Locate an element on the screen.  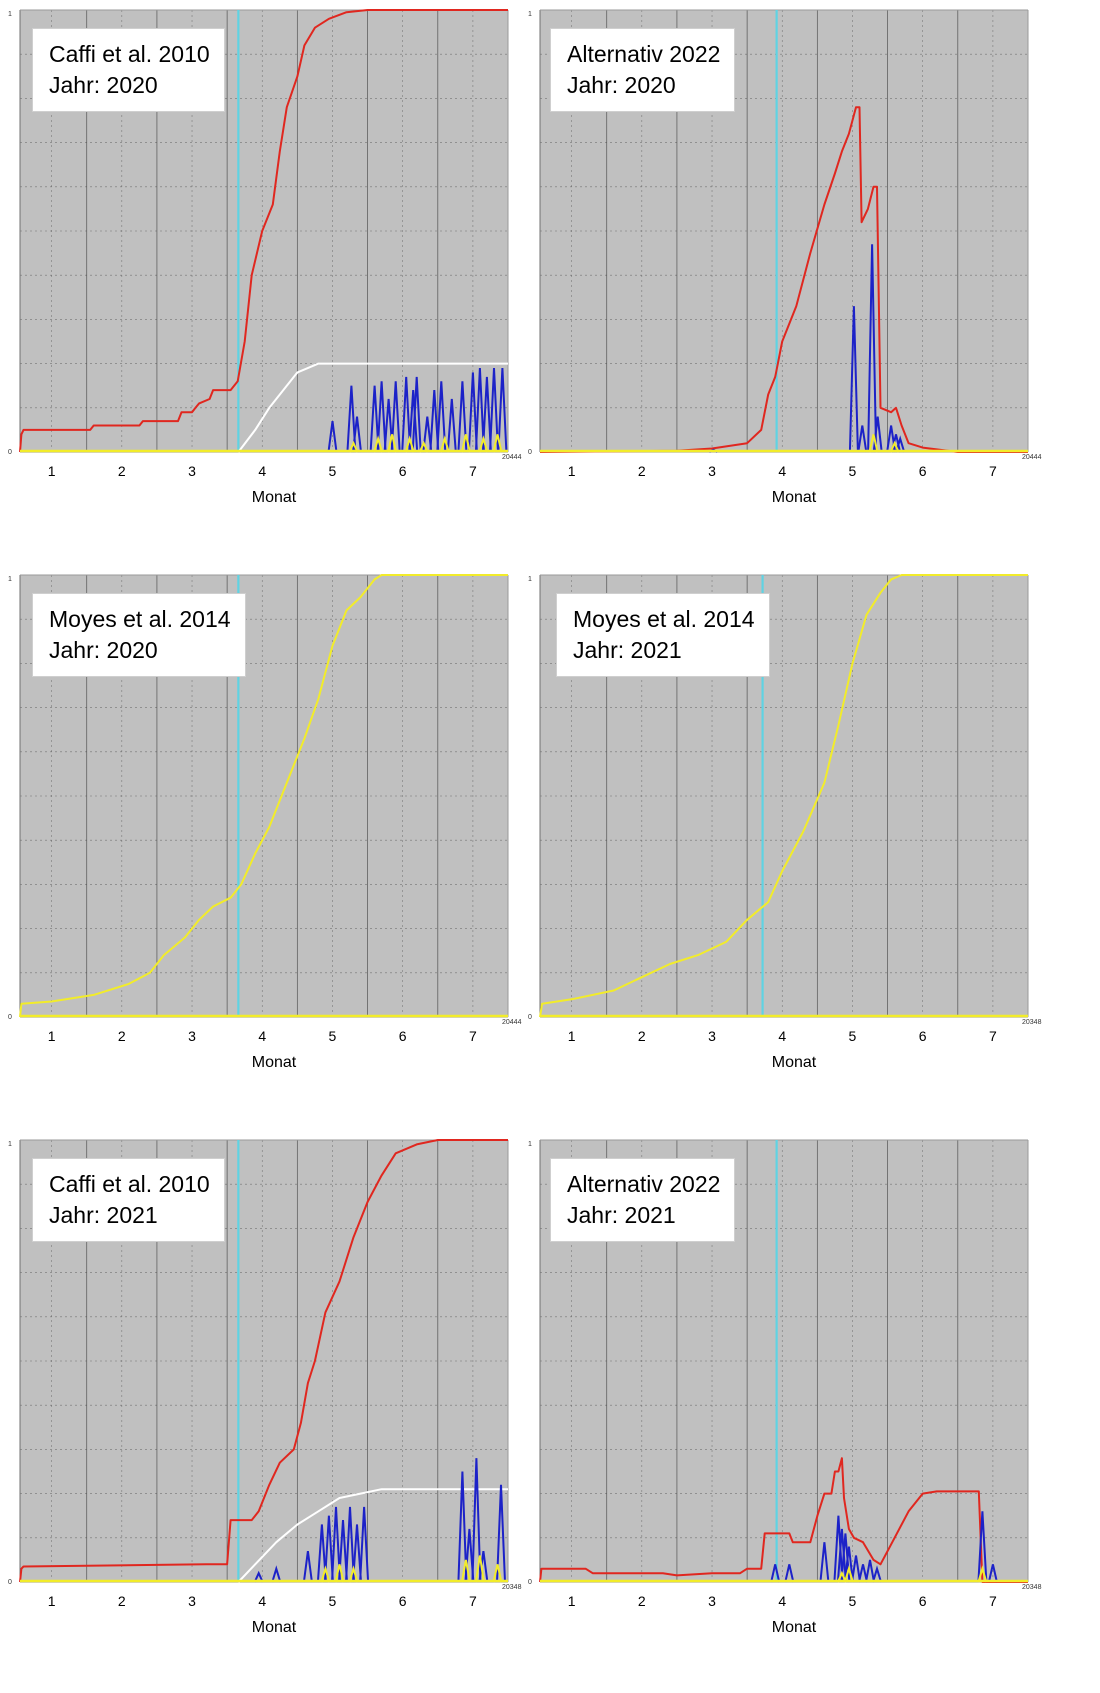
legend-box-4: Caffi et al. 2010 Jahr: 2021 is located at coordinates (128, 1200).